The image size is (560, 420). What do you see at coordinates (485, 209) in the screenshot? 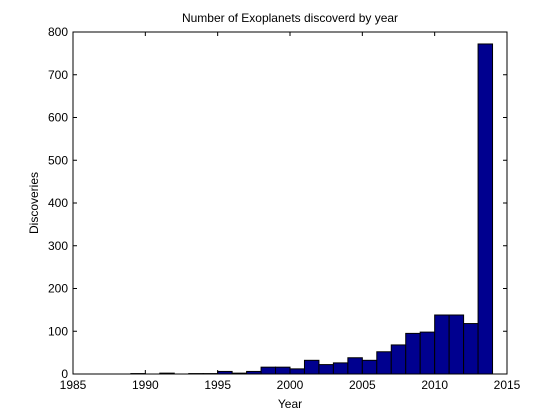
I see `bar-2013` at bounding box center [485, 209].